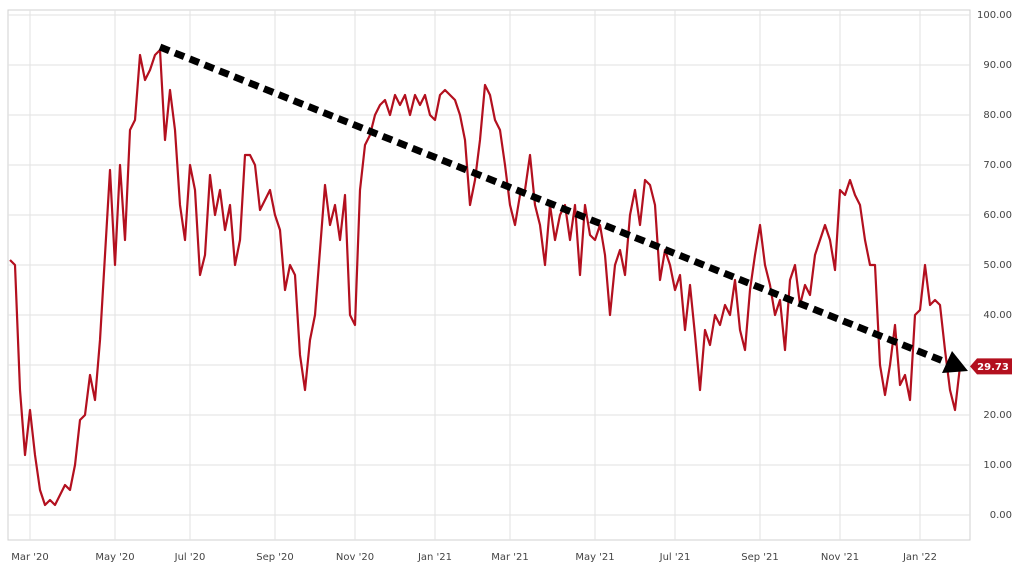 Image resolution: width=1024 pixels, height=576 pixels. I want to click on y-tick-label: 0.00, so click(1001, 515).